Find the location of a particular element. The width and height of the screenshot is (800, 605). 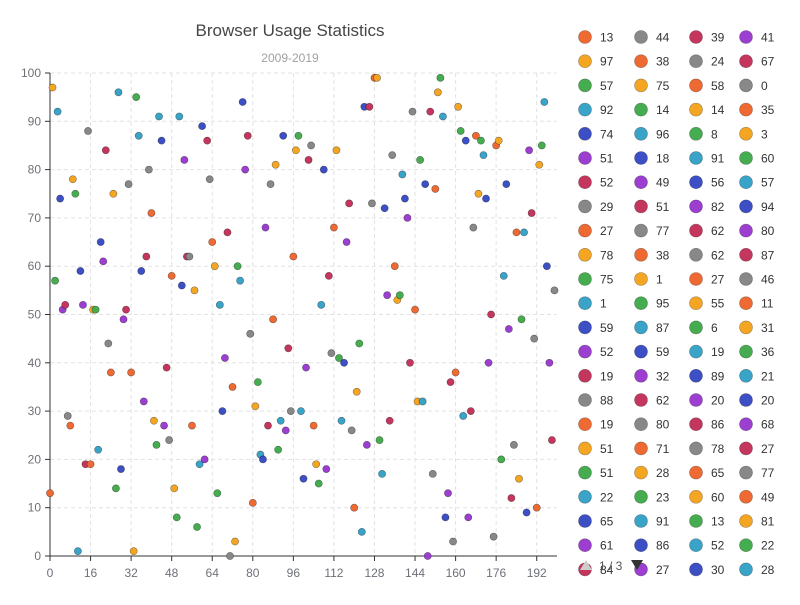

legend-next-icon is located at coordinates (637, 565).